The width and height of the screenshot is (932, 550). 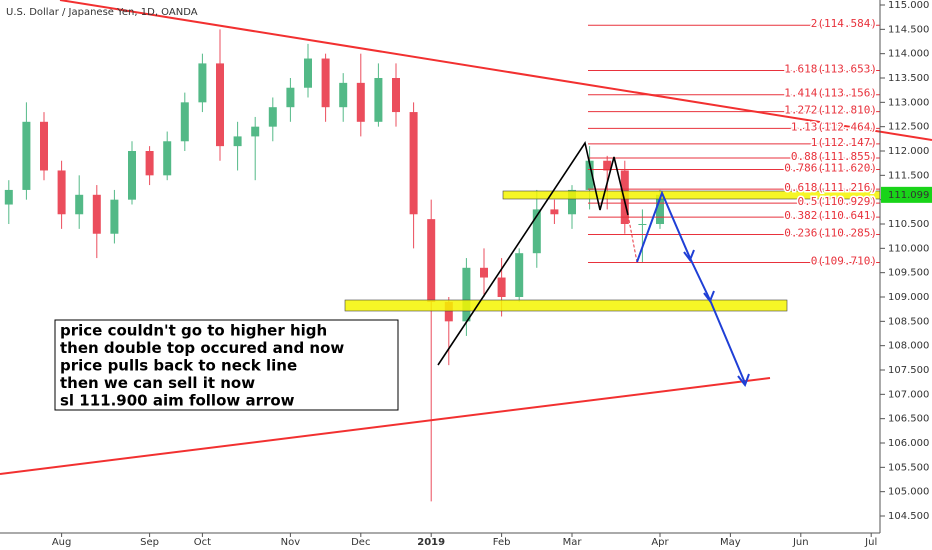 I want to click on y-tick-label: 113.000, so click(x=908, y=102).